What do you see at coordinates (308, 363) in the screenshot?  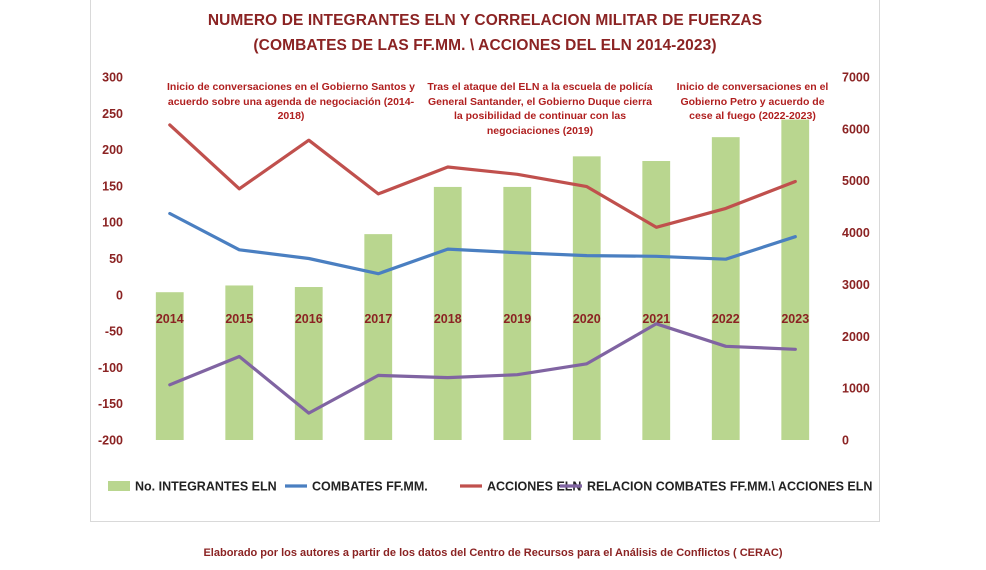 I see `bar-integrantes-2016` at bounding box center [308, 363].